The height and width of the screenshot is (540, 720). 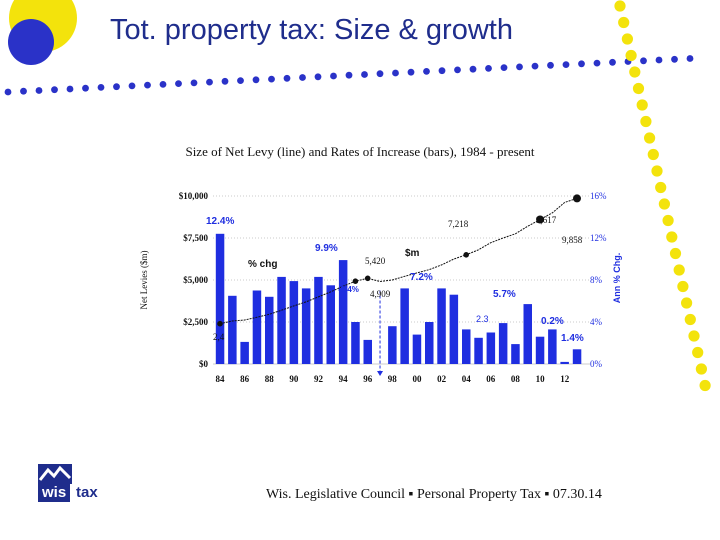 I want to click on annotation-label: 9.9%, so click(x=326, y=248).